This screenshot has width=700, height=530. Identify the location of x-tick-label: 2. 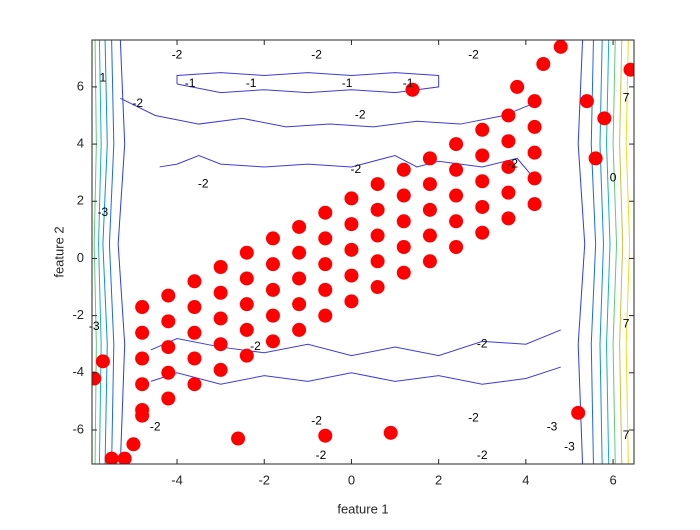
(438, 479).